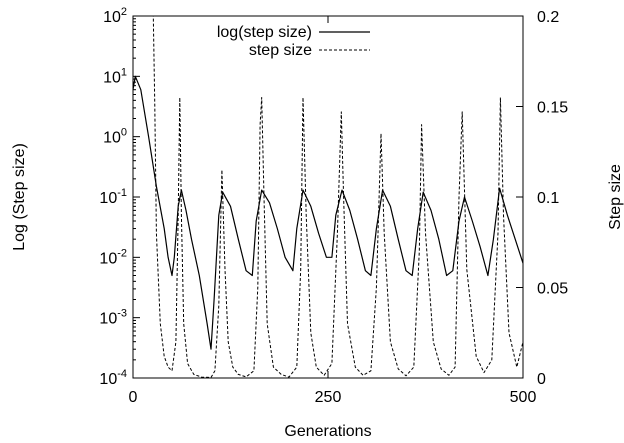 The width and height of the screenshot is (624, 443). What do you see at coordinates (548, 17) in the screenshot?
I see `y-right-tick-label: 0.2` at bounding box center [548, 17].